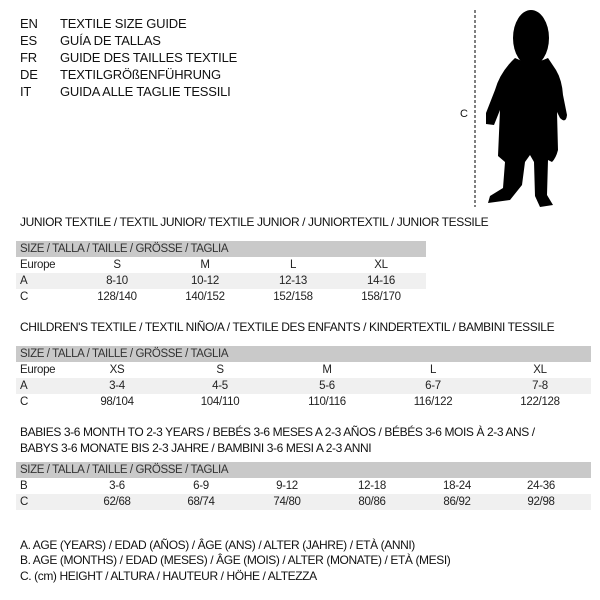  What do you see at coordinates (287, 486) in the screenshot?
I see `table-cell: 9-12` at bounding box center [287, 486].